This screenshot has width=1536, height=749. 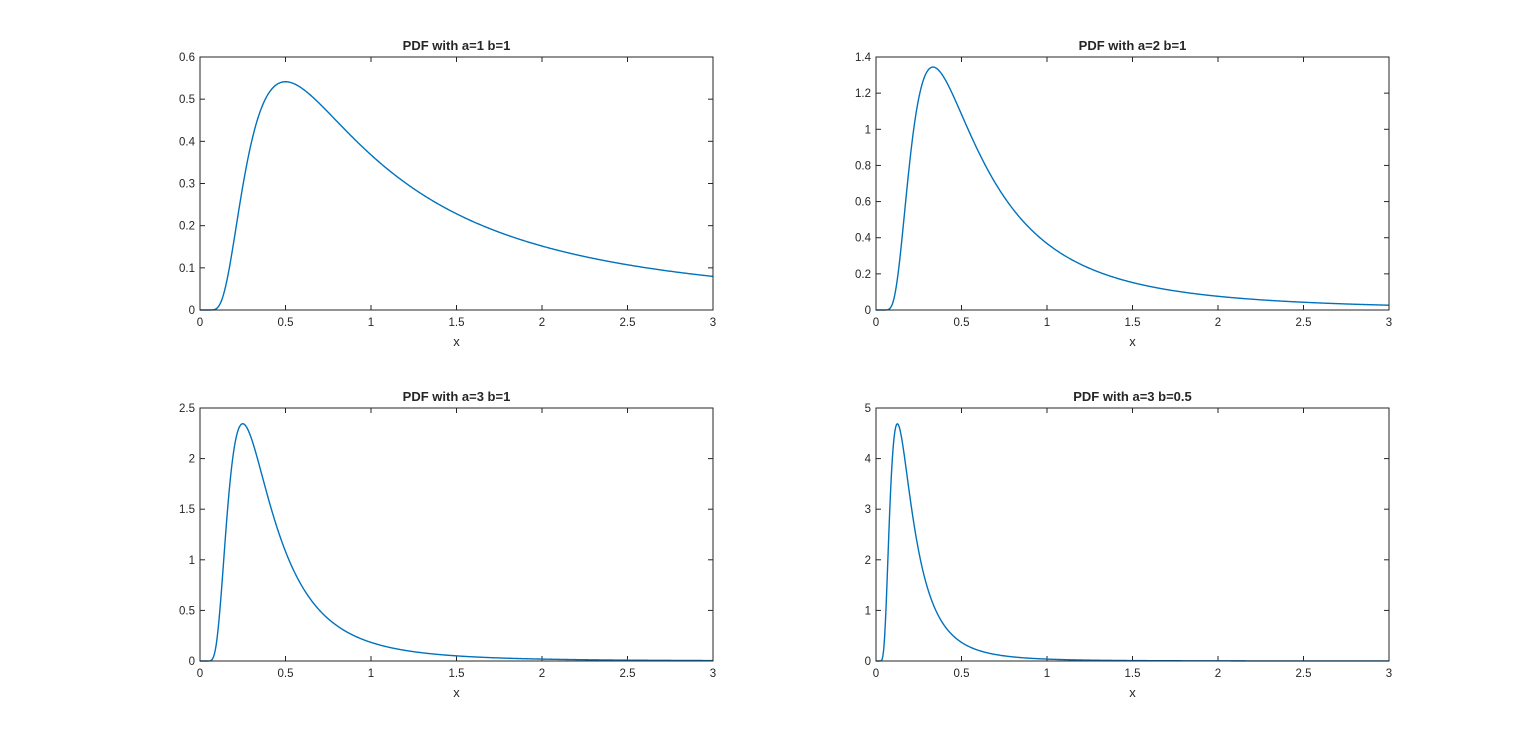 I want to click on y-tick-label: 0.8, so click(x=863, y=166).